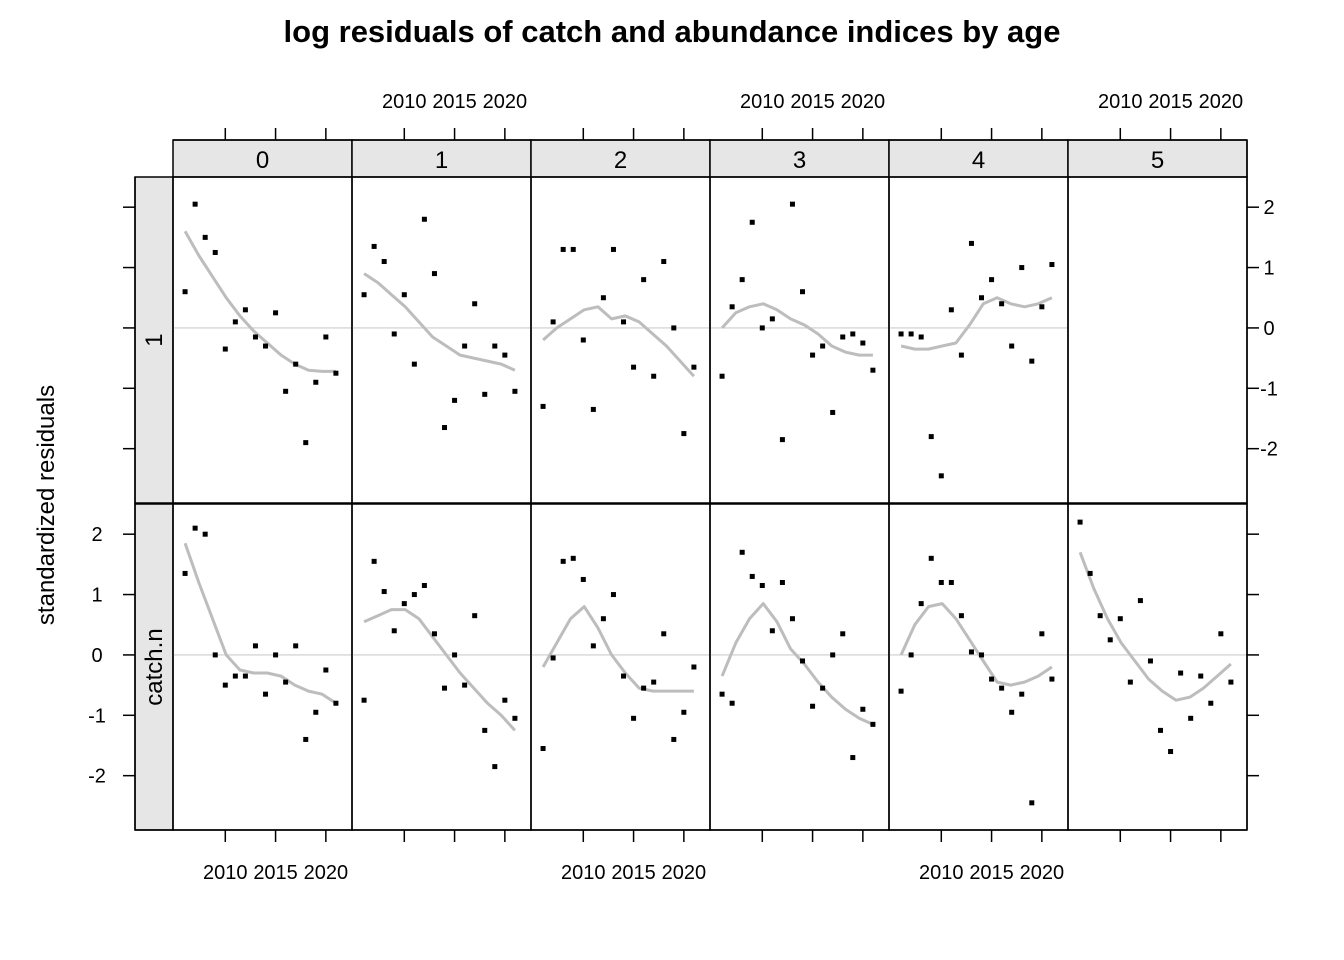  Describe the element at coordinates (262, 160) in the screenshot. I see `strip-label-age-0: 0` at that location.